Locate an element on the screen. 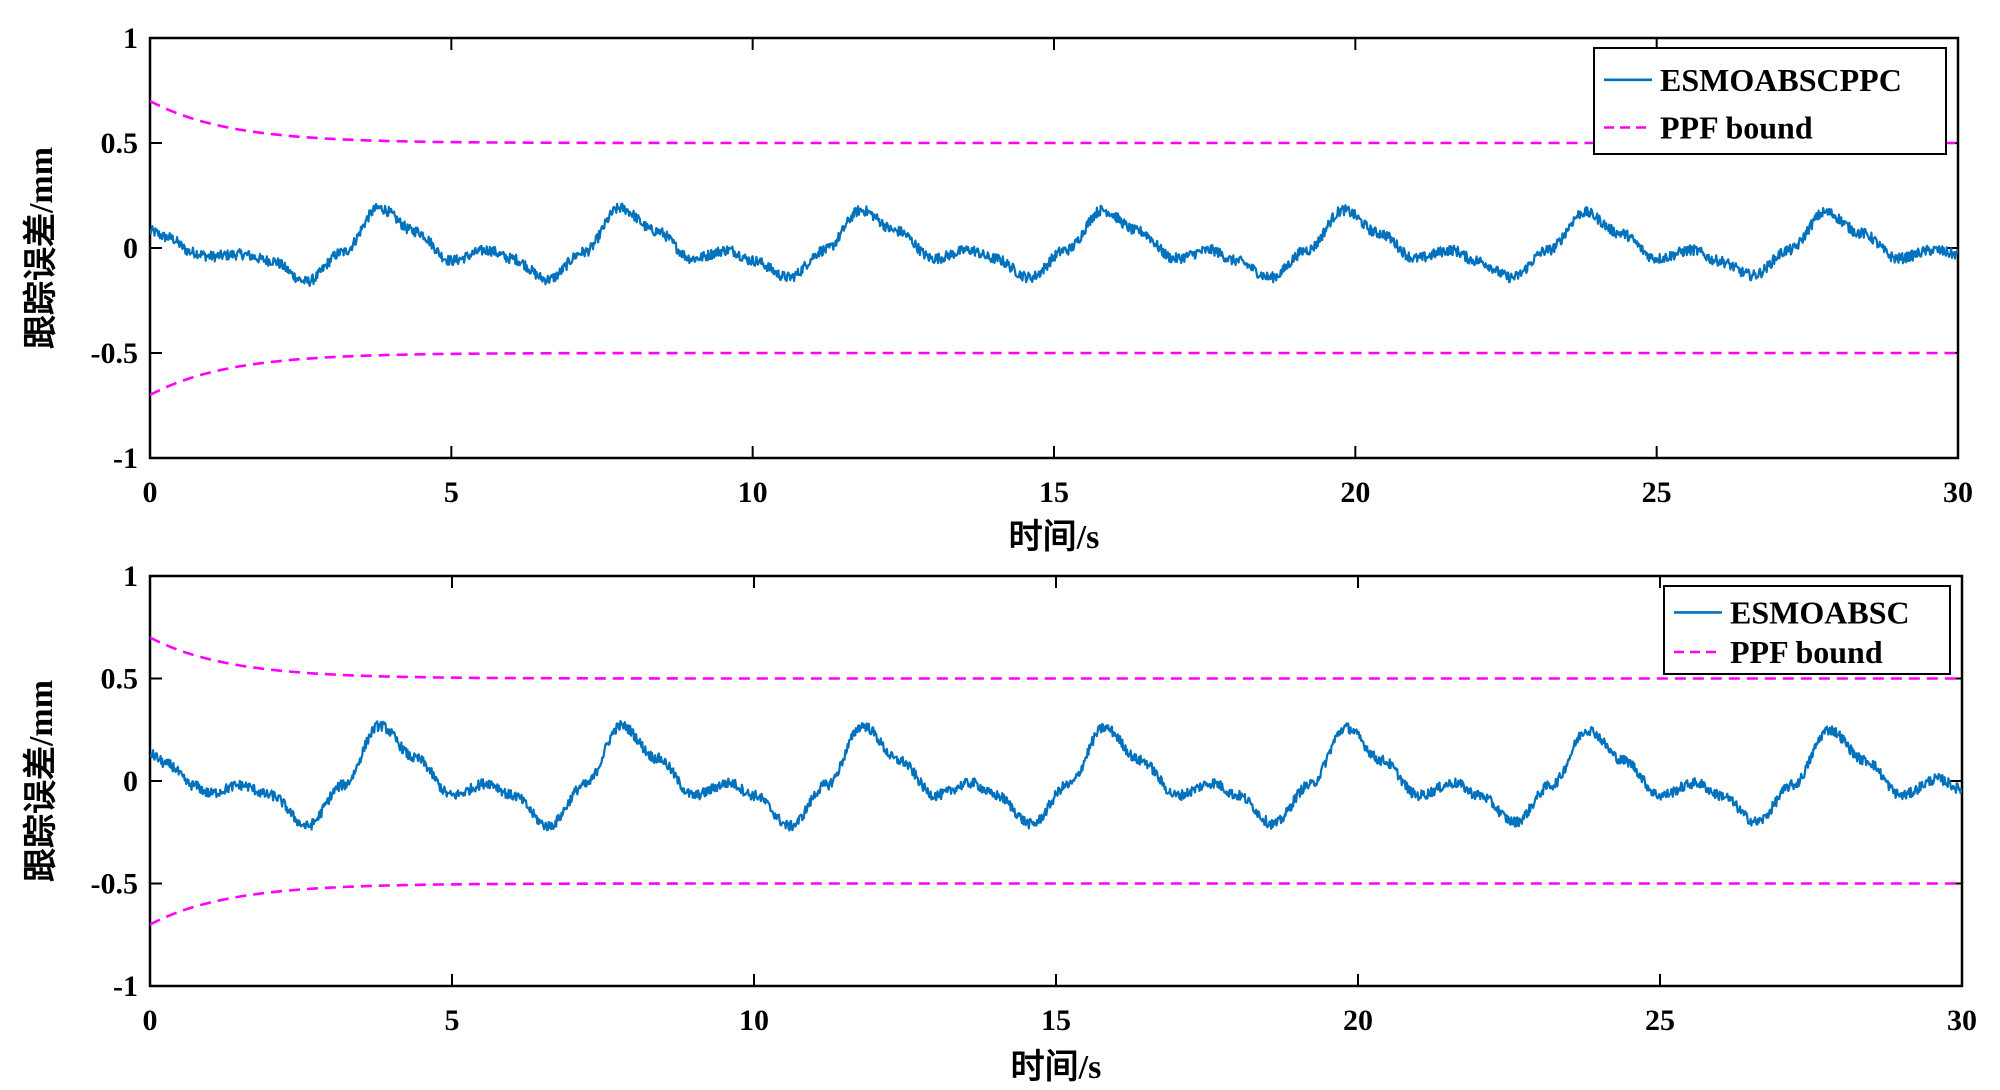 The width and height of the screenshot is (2000, 1090). ppf-bound-upper-line is located at coordinates (1056, 658).